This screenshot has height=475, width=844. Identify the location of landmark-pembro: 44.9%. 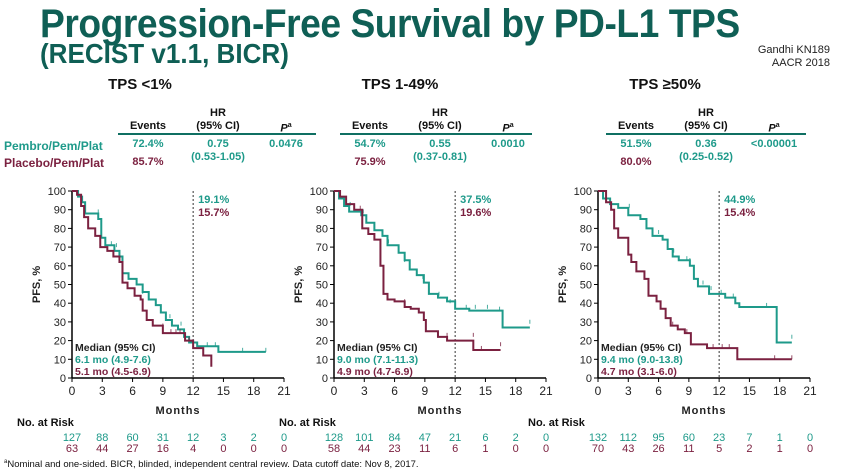
(739, 200).